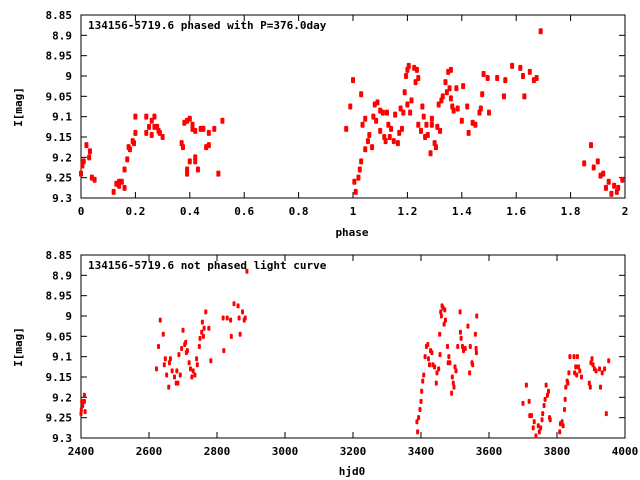 This screenshot has height=480, width=640. What do you see at coordinates (62, 157) in the screenshot?
I see `y-tick-label: 9.2` at bounding box center [62, 157].